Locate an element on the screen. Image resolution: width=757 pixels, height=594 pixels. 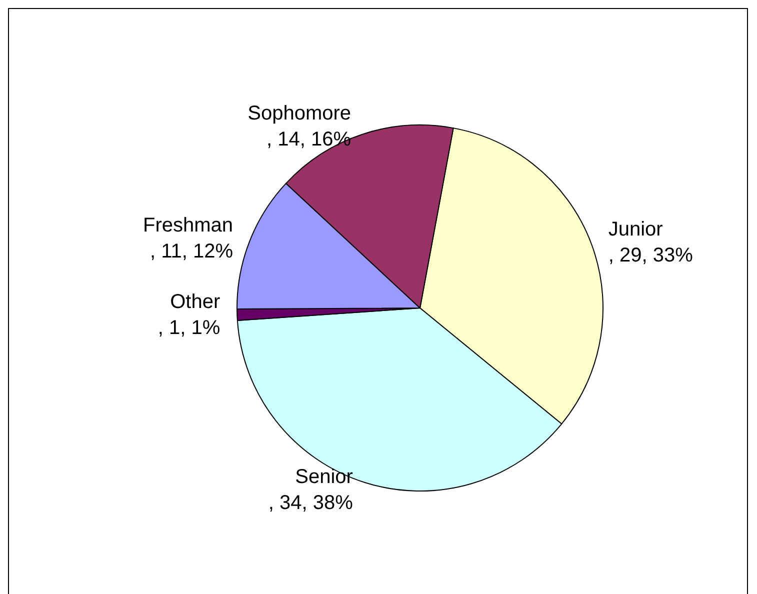
data-label: , 29, 33% is located at coordinates (651, 255).